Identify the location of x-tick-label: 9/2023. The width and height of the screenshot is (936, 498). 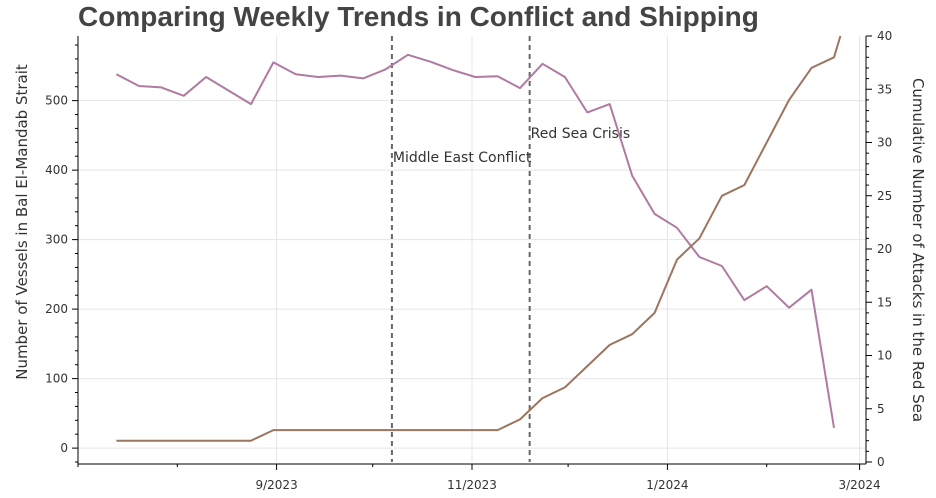
(276, 485).